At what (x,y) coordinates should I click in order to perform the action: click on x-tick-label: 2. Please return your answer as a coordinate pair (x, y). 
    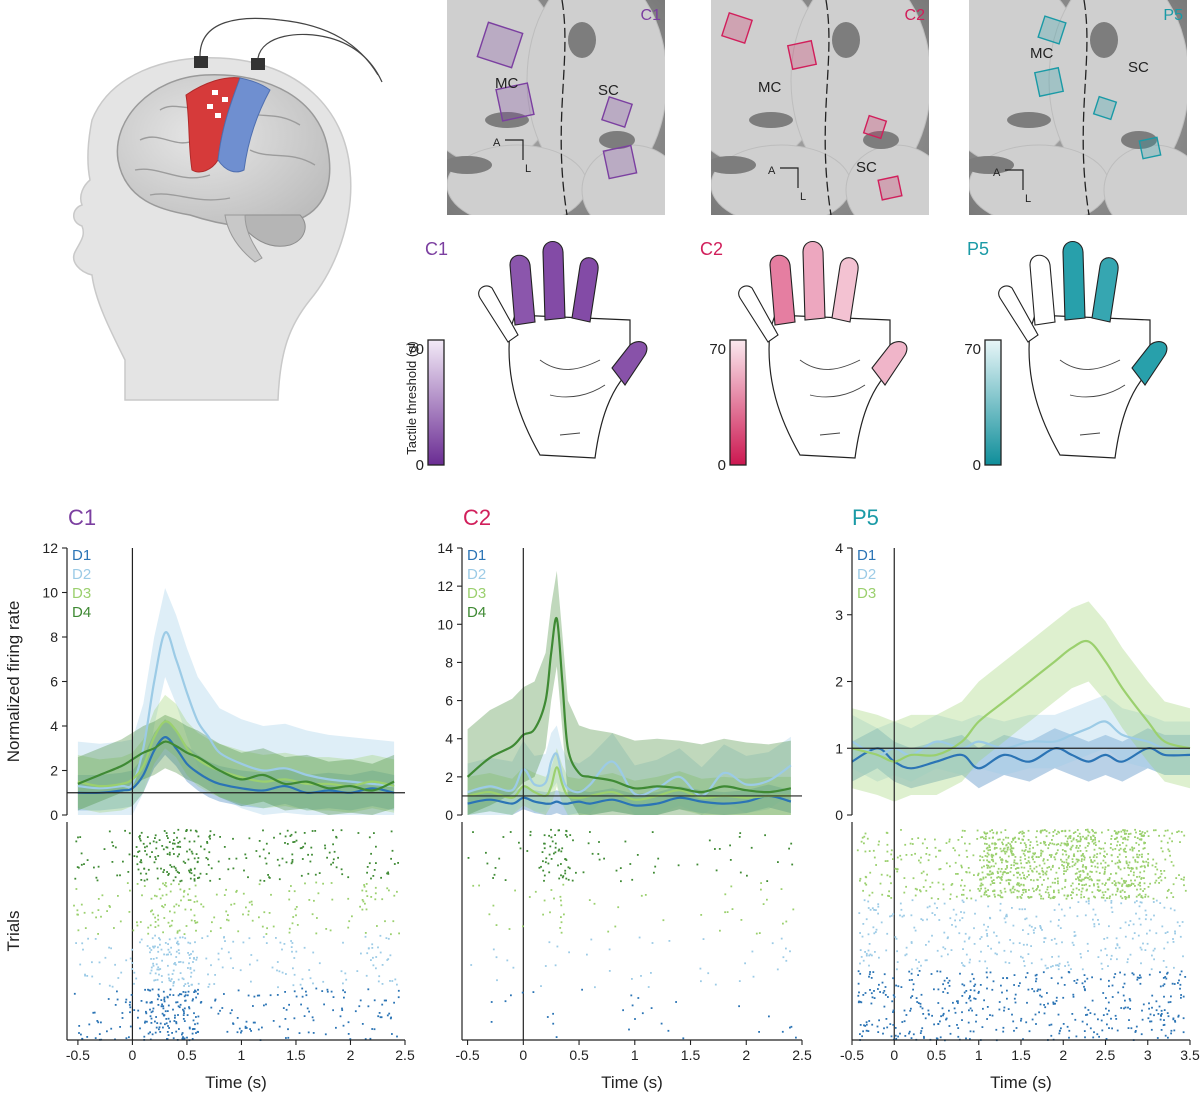
    Looking at the image, I should click on (351, 1055).